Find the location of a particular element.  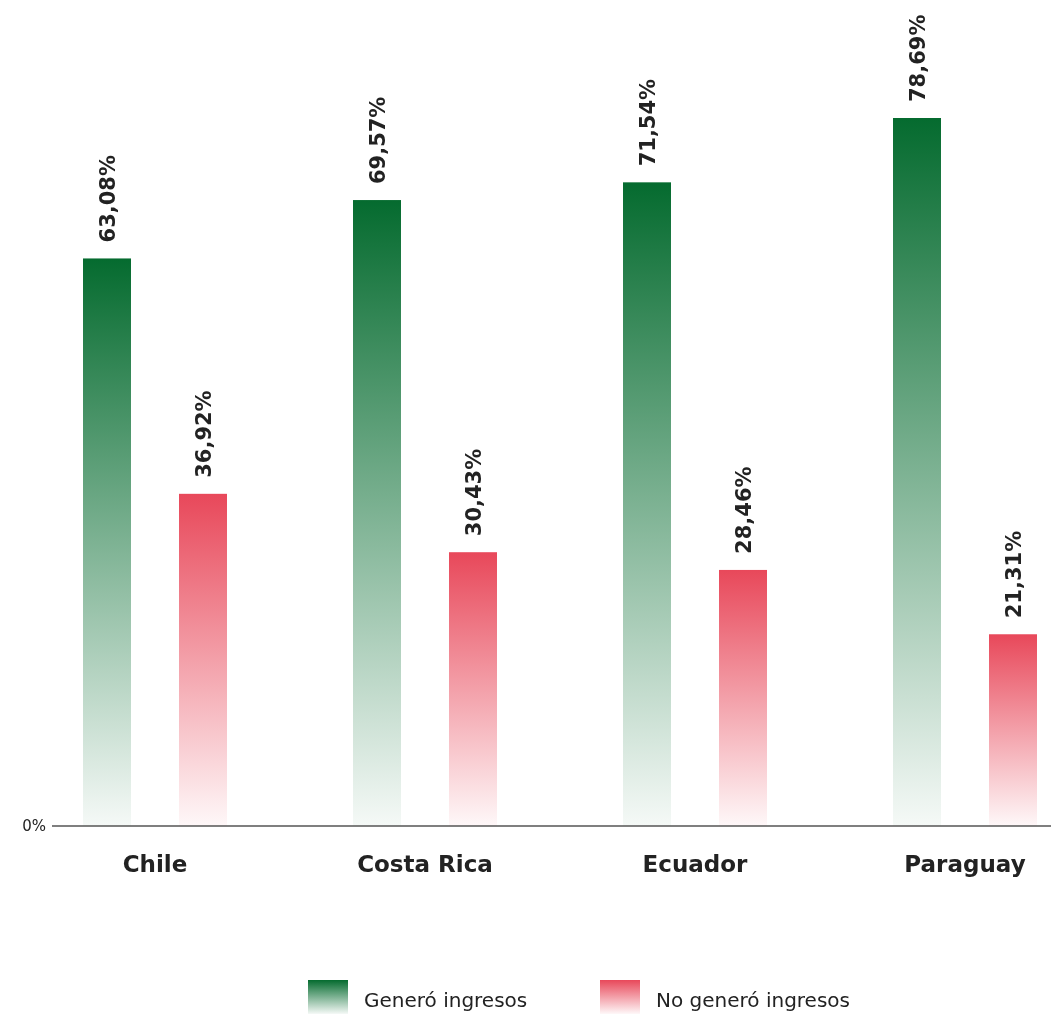

data-label: 63,08% is located at coordinates (108, 198).